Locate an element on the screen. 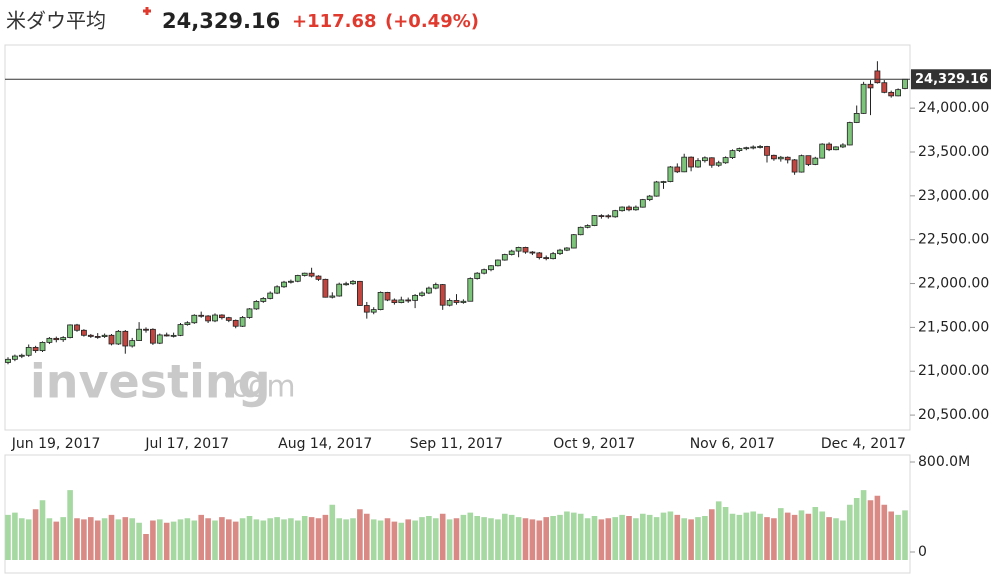 The image size is (1000, 578). last-price-box is located at coordinates (951, 79).